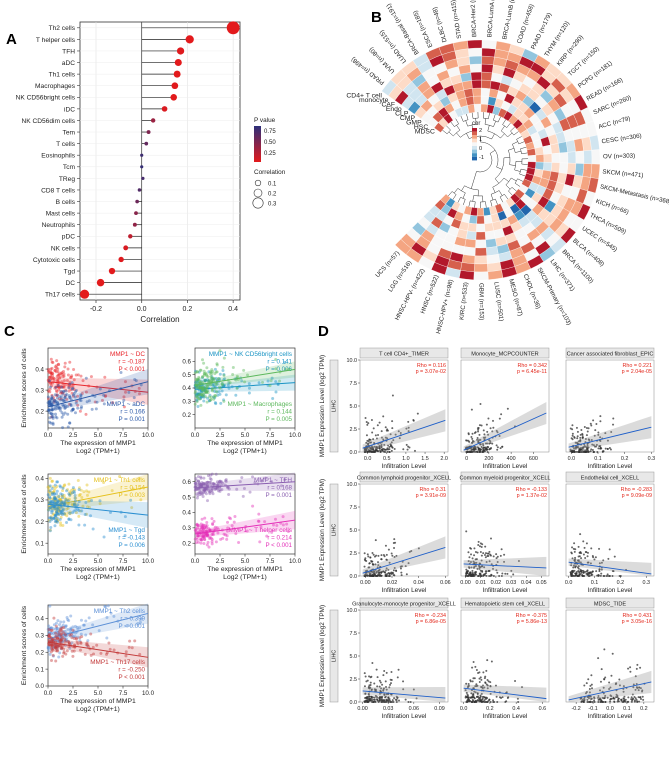  I want to click on heatmap-cell, so click(475, 52).